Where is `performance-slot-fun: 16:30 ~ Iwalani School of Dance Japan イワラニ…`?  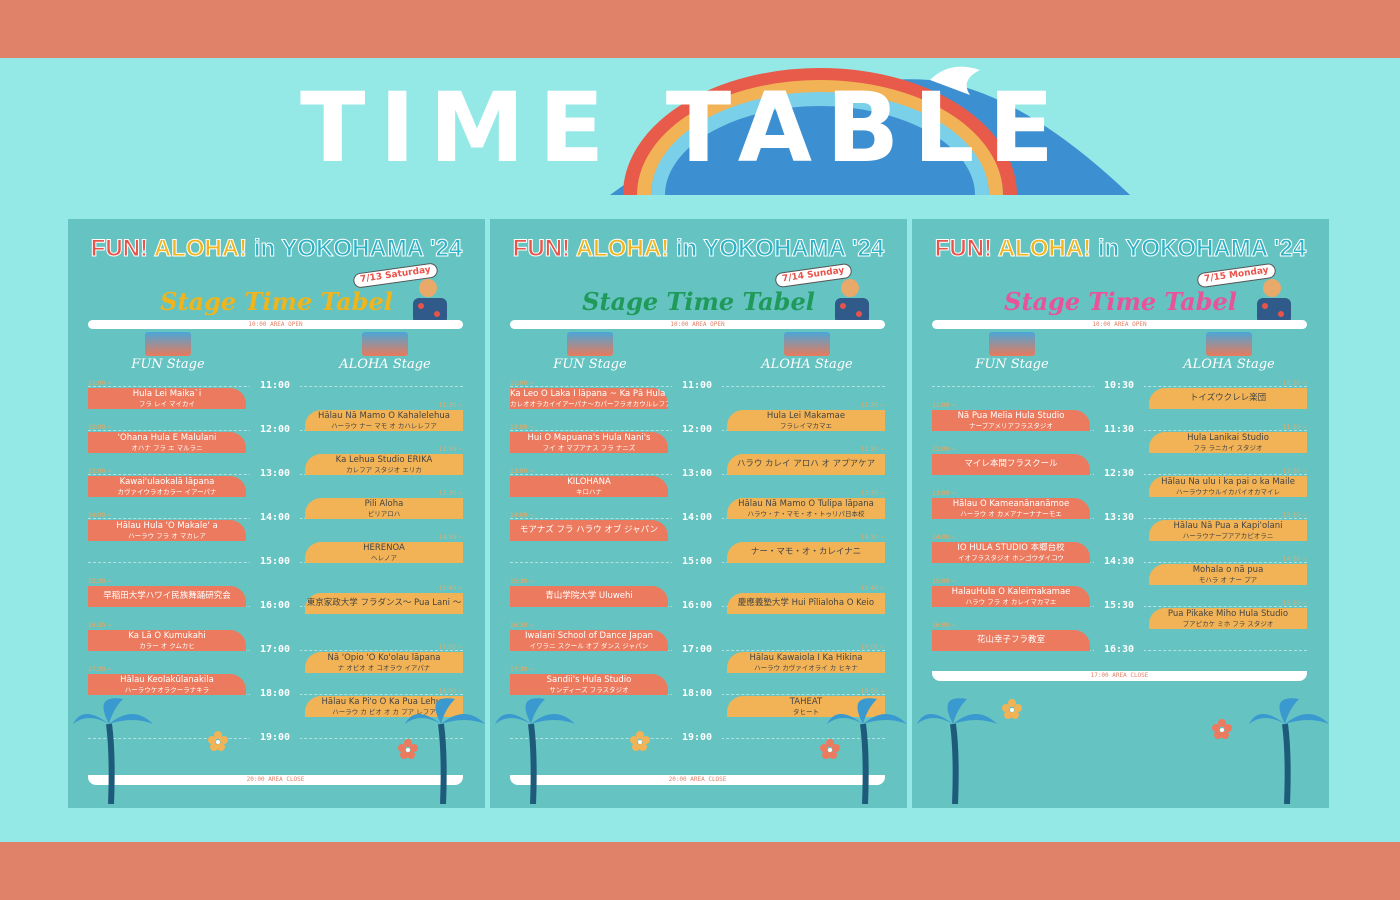 performance-slot-fun: 16:30 ~ Iwalani School of Dance Japan イワラニ… is located at coordinates (589, 636).